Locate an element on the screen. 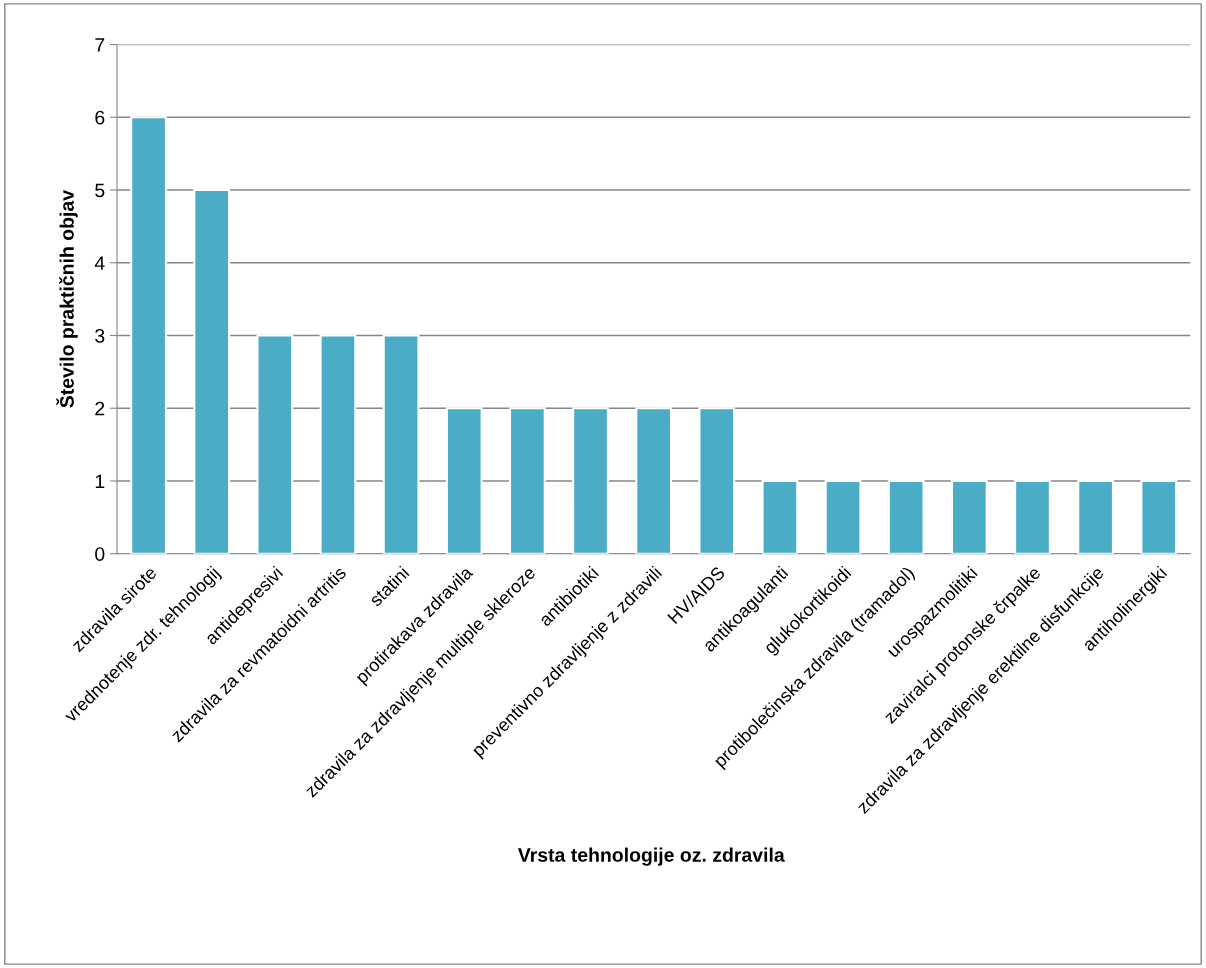 This screenshot has width=1206, height=968. y-tick-label: 6 is located at coordinates (100, 117).